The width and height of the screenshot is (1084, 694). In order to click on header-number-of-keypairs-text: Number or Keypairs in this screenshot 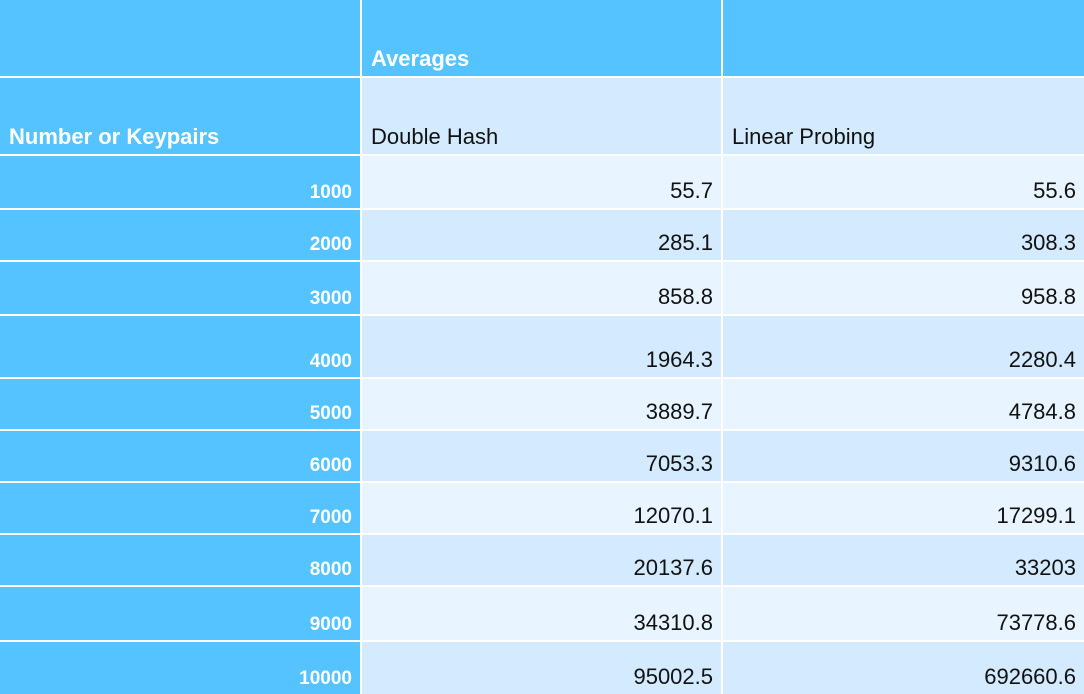, I will do `click(114, 136)`.